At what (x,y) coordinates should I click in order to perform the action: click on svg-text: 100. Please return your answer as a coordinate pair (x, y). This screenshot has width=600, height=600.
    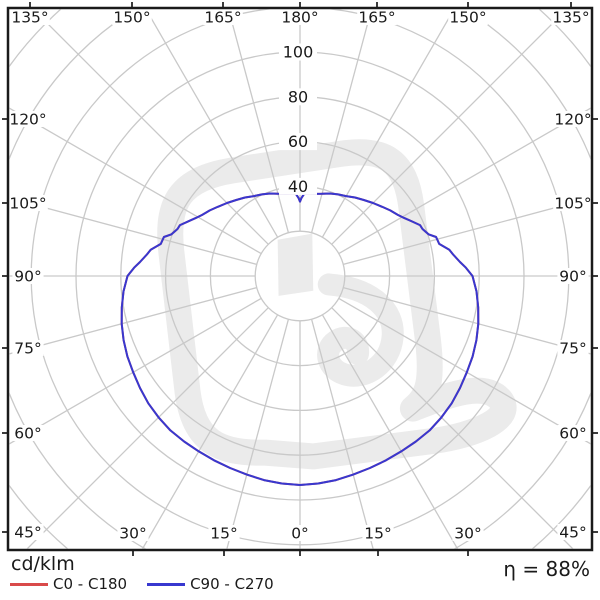
    Looking at the image, I should click on (298, 52).